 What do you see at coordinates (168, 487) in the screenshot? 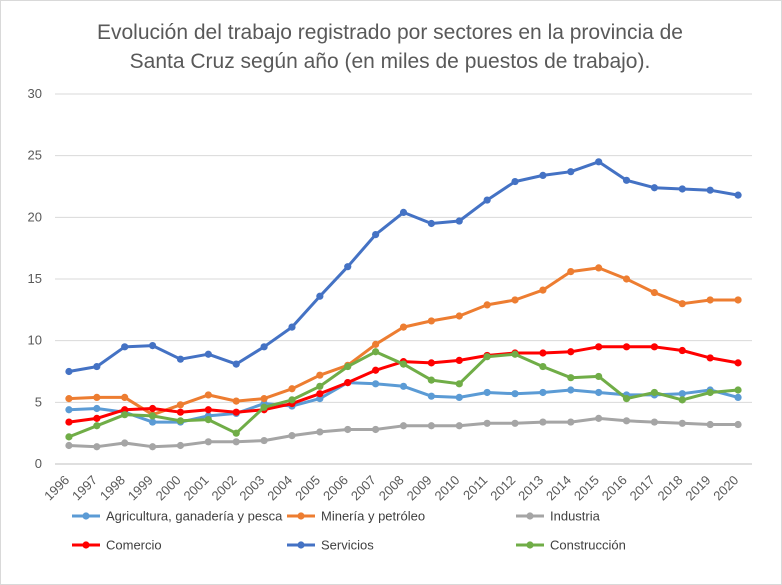
I see `x-tick-label: 2000` at bounding box center [168, 487].